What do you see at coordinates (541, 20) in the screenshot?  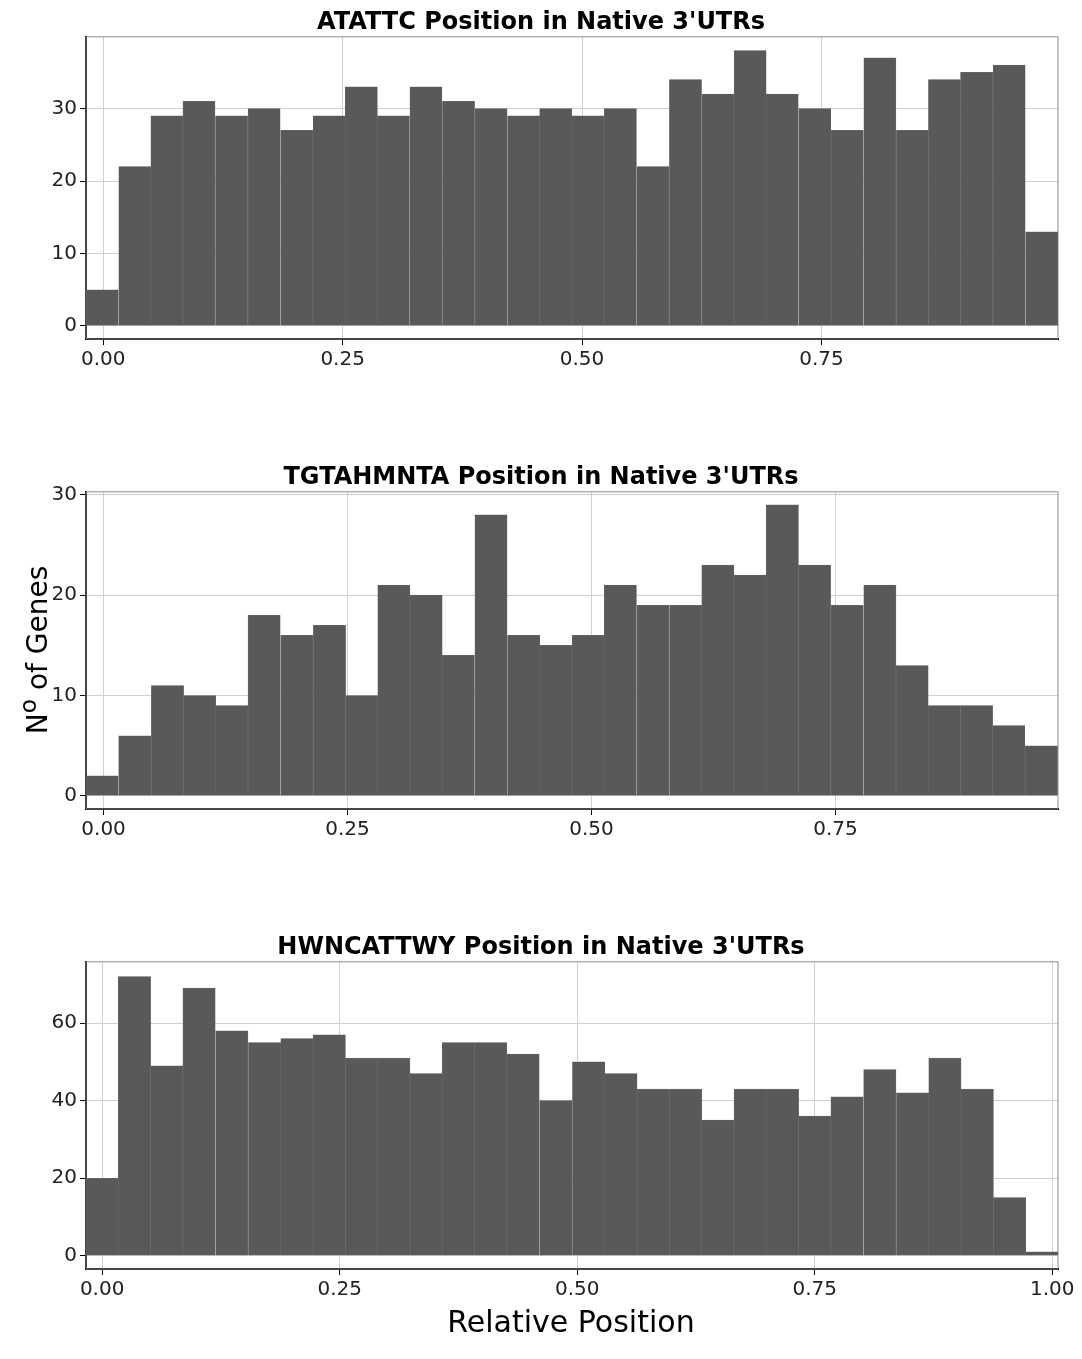 I see `chart-title: ATATTC Position in Native 3'UTRs` at bounding box center [541, 20].